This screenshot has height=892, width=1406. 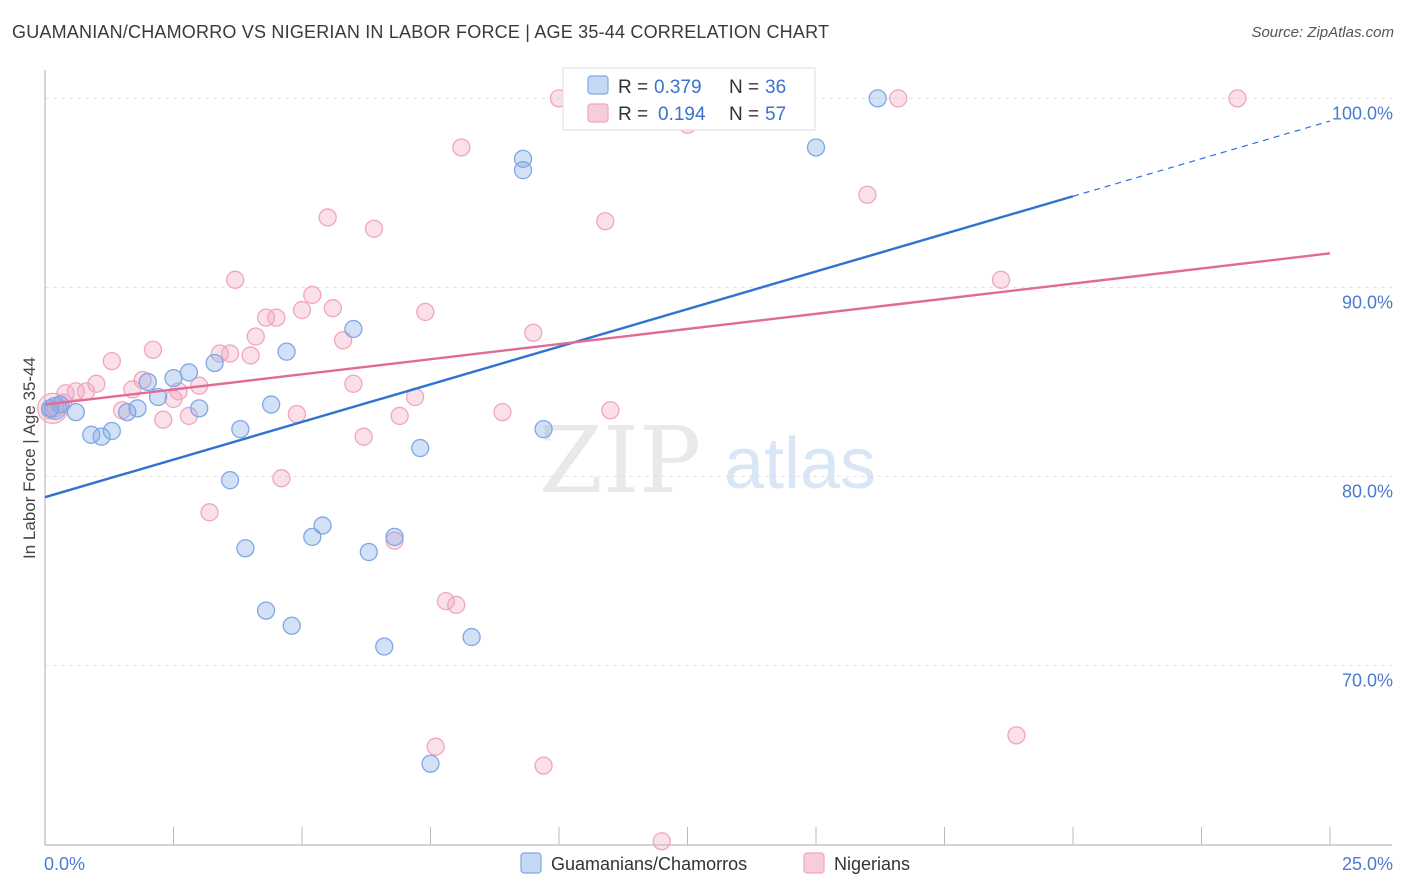 I want to click on stats-legend: R = 0.379 N = 36 R = 0.194 N = 57, so click(x=689, y=99).